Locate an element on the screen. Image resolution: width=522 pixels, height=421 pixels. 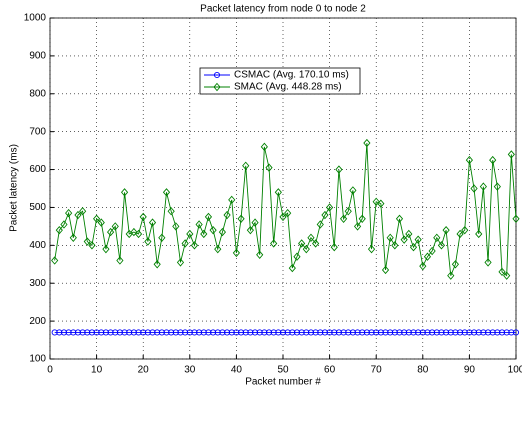
legend-marker is located at coordinates (217, 75).